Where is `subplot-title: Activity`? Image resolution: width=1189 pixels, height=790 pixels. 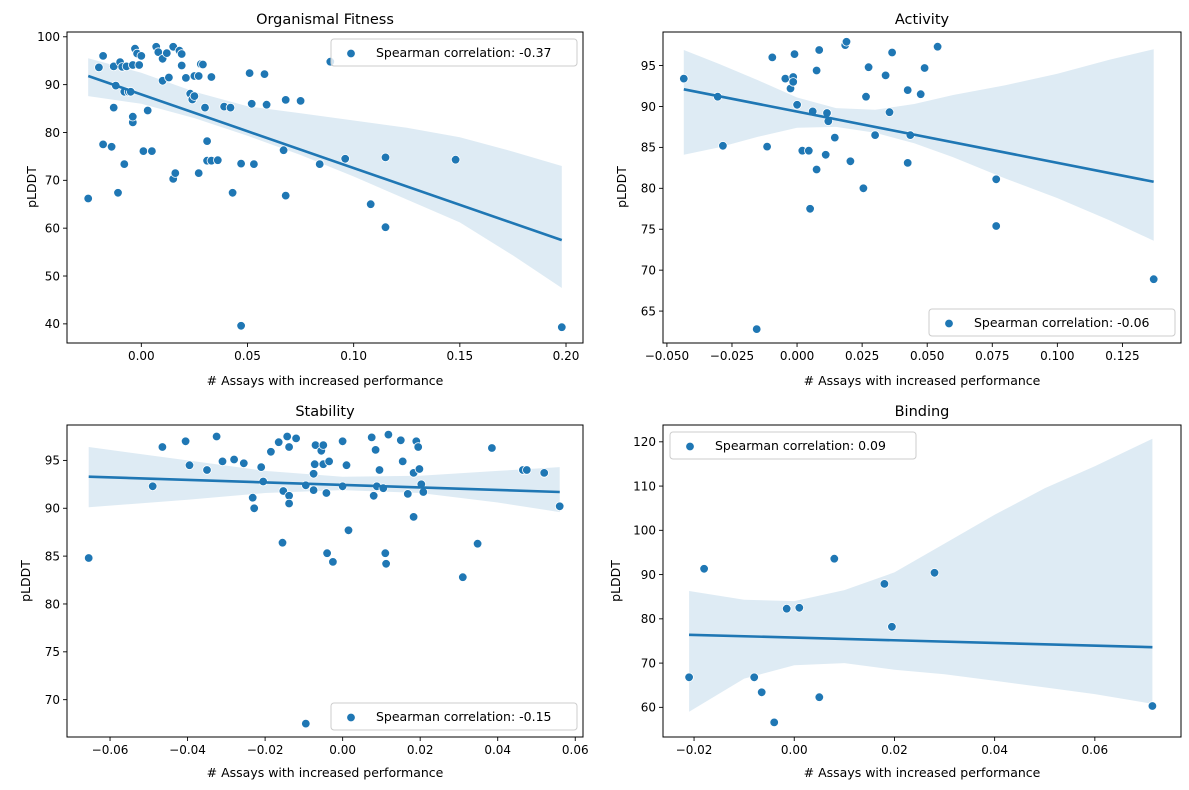
subplot-title: Activity is located at coordinates (922, 20).